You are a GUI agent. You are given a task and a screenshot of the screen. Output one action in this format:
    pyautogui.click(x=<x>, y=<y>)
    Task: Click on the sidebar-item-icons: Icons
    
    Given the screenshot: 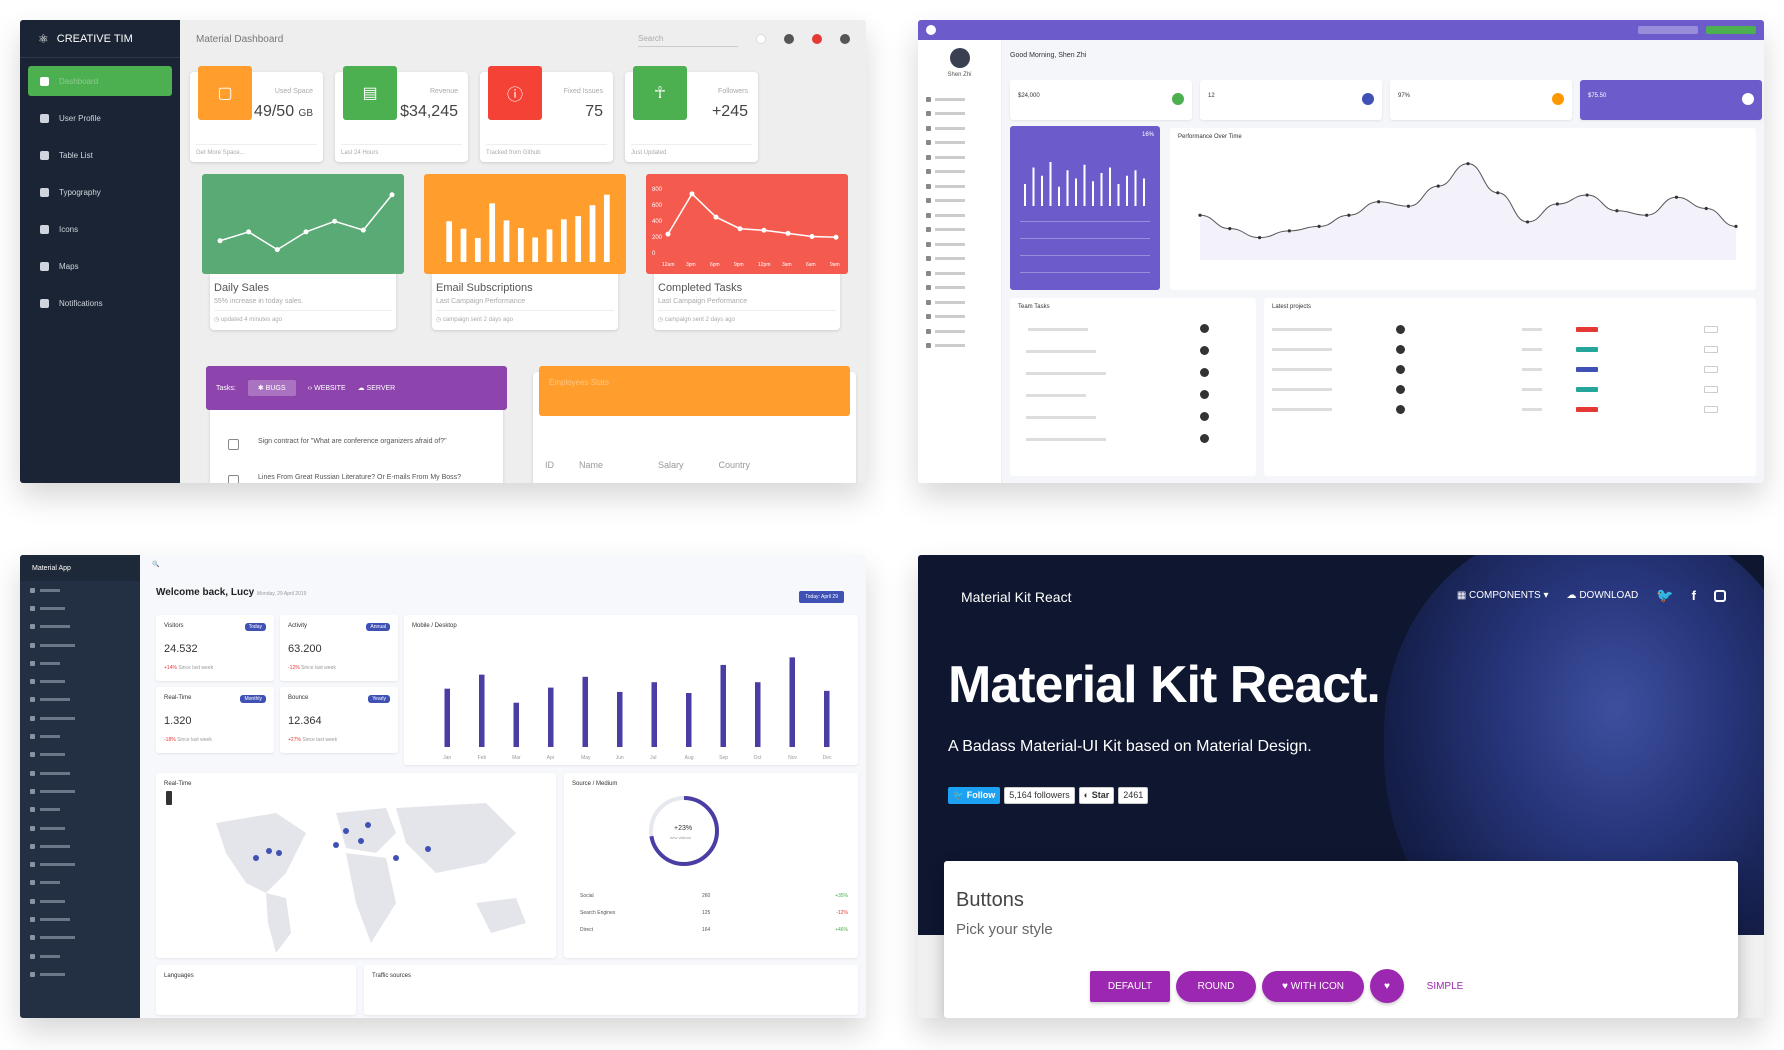 What is the action you would take?
    pyautogui.click(x=100, y=229)
    